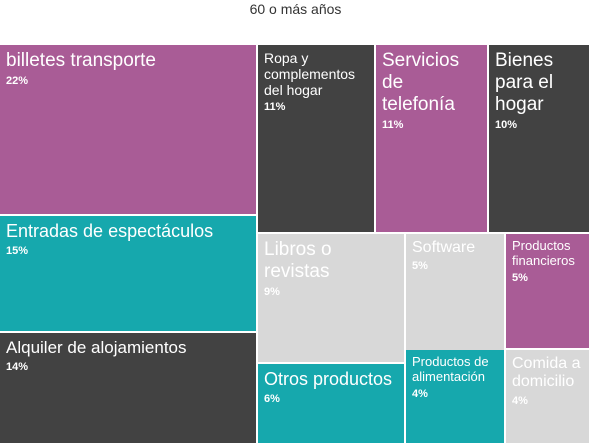 This screenshot has width=591, height=445. Describe the element at coordinates (17, 80) in the screenshot. I see `treemap-tile-value: 22%` at that location.